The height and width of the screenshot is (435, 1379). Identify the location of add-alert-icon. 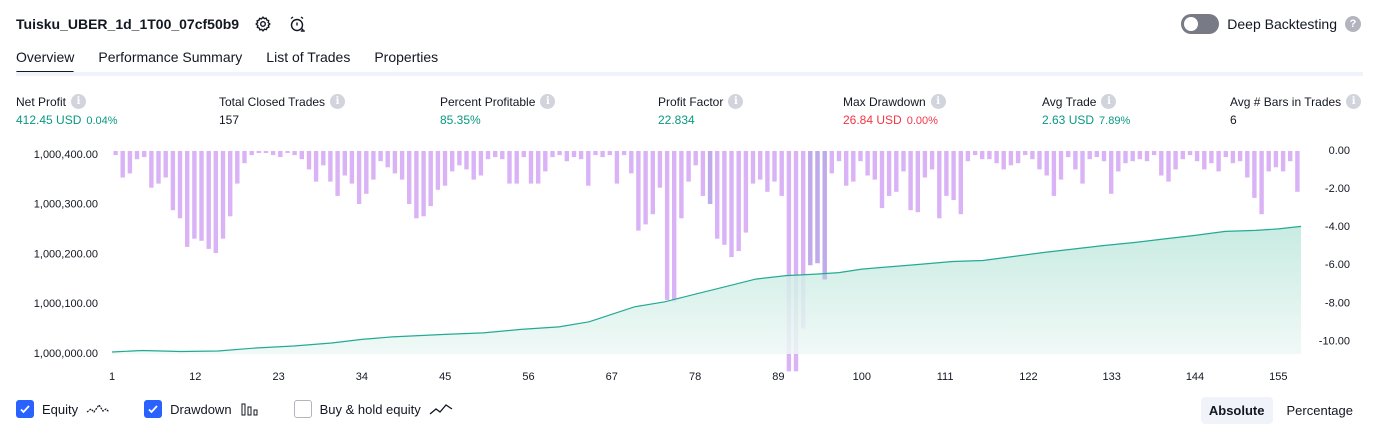
(297, 24).